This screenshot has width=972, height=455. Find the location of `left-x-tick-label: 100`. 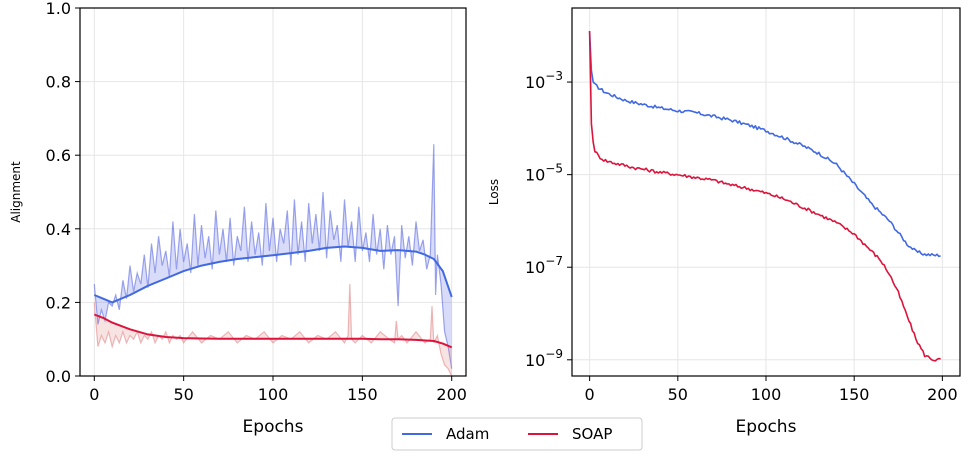

left-x-tick-label: 100 is located at coordinates (273, 394).